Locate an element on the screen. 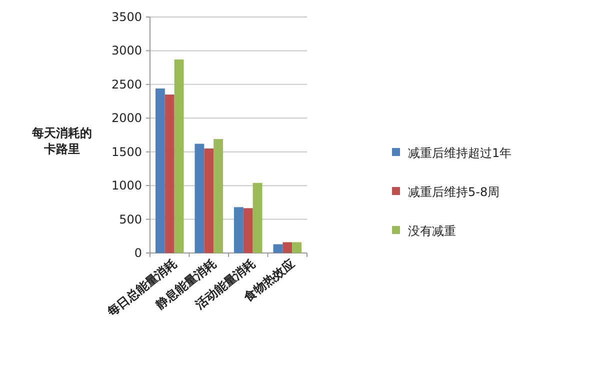 The image size is (600, 369). y-tick-label: 1000 is located at coordinates (126, 185).